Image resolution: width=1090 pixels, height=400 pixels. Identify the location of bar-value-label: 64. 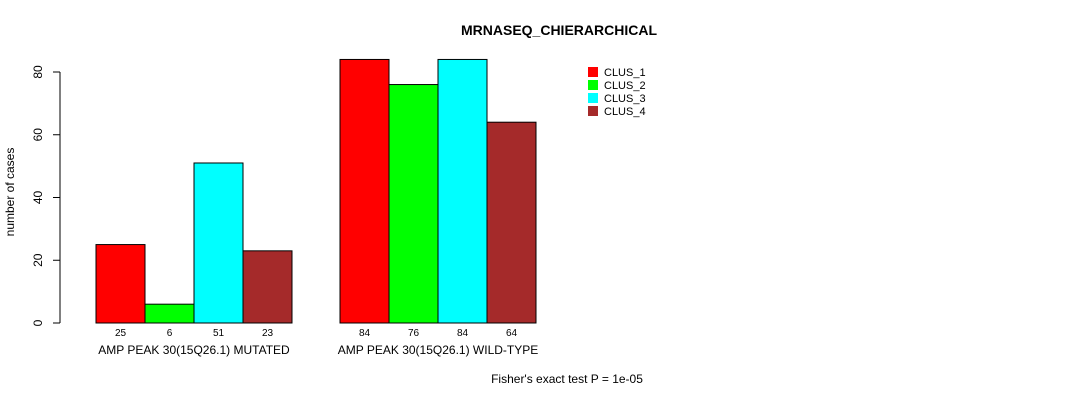
(512, 333).